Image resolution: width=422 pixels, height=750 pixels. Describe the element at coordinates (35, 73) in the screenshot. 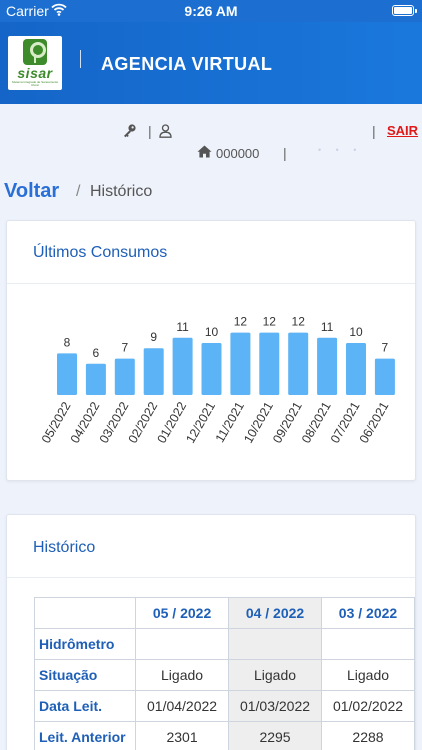

I see `logo-text: sisar` at that location.